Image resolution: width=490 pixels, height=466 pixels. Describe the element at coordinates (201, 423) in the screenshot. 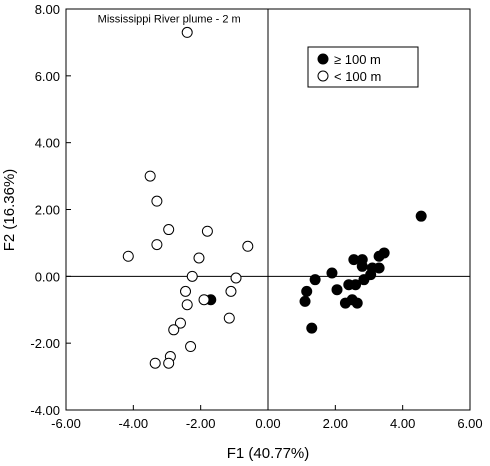

I see `x-tick-label: -2.00` at that location.